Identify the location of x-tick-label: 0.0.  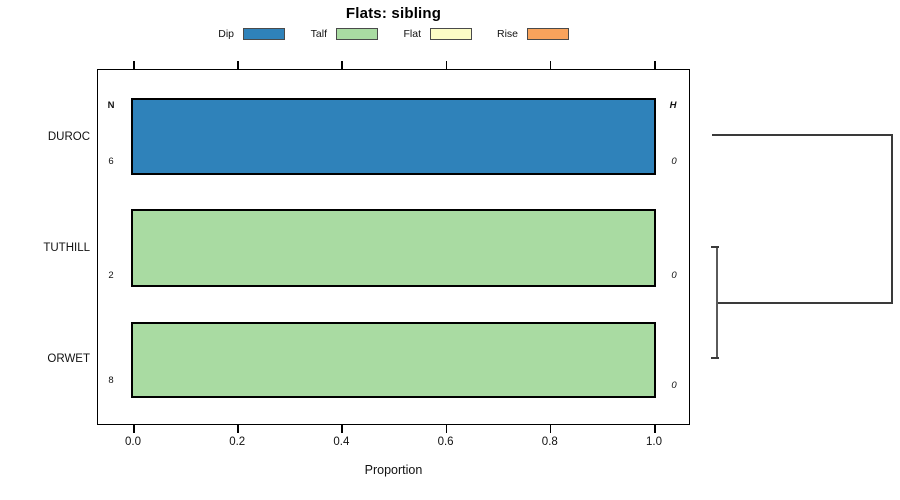
(133, 442).